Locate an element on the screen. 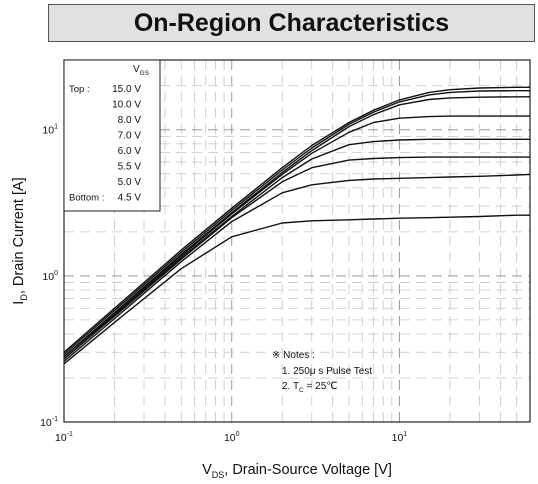  legend-entry: 7.0 V is located at coordinates (130, 136).